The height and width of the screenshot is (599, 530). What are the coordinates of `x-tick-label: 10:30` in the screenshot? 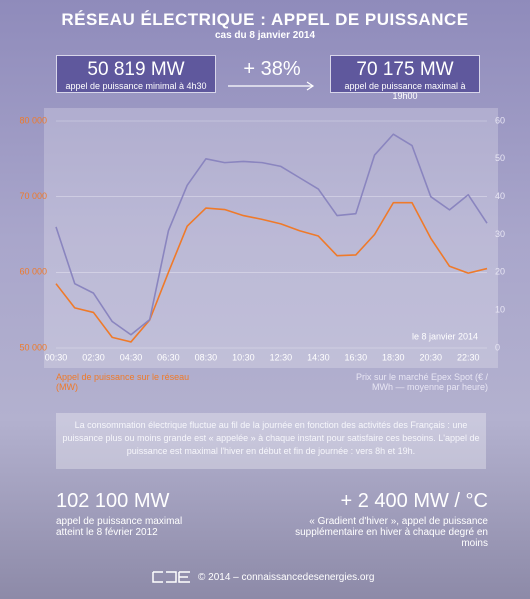 It's located at (243, 357).